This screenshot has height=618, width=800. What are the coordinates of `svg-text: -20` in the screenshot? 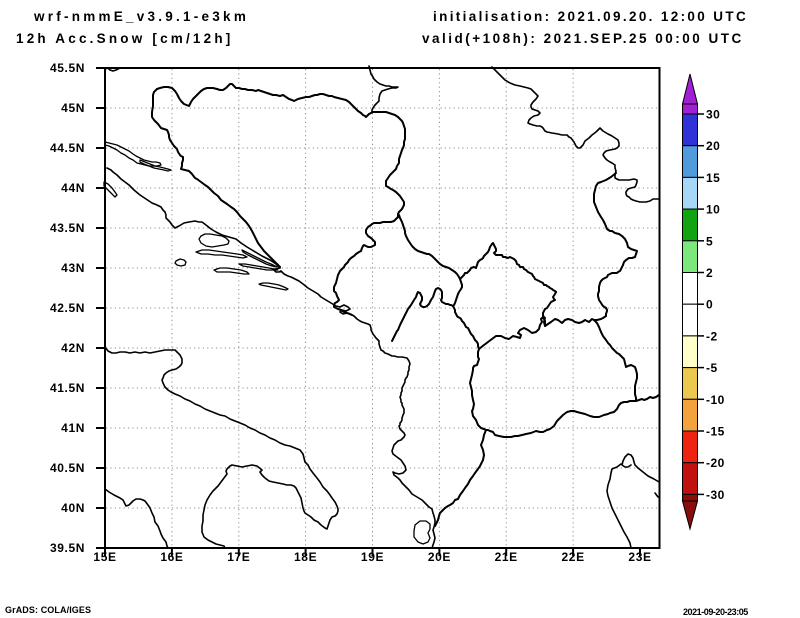 It's located at (715, 463).